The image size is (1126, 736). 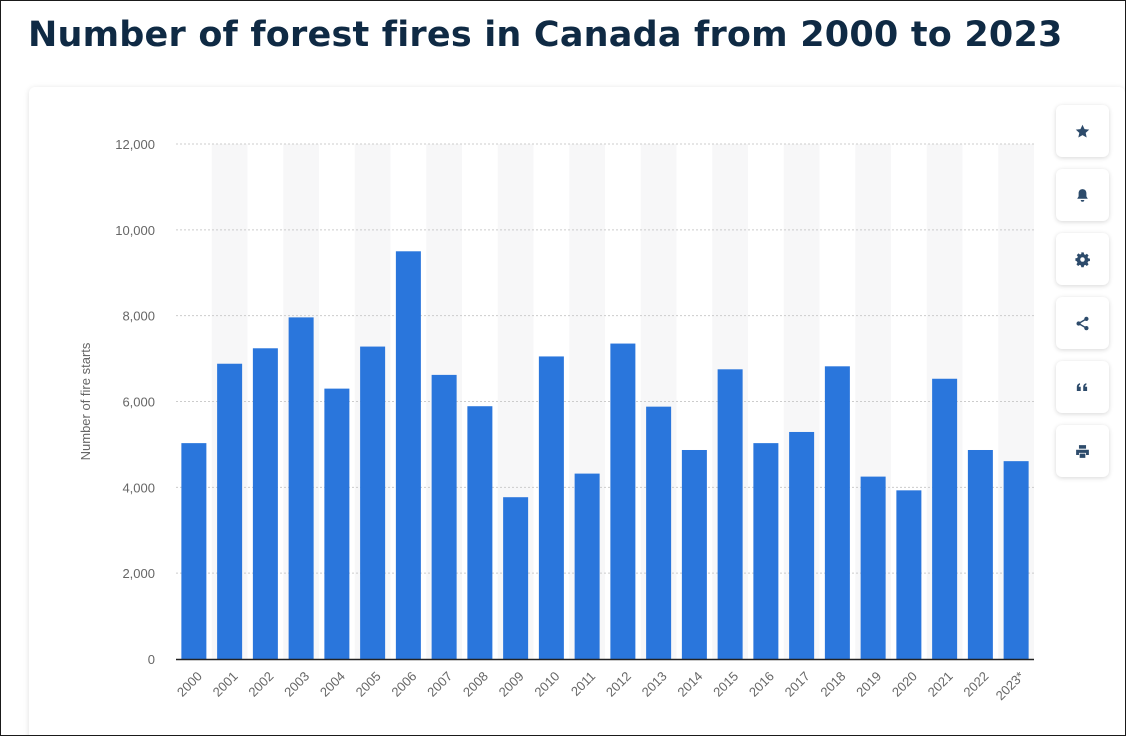 I want to click on x-tick-label: 2023*, so click(x=1010, y=686).